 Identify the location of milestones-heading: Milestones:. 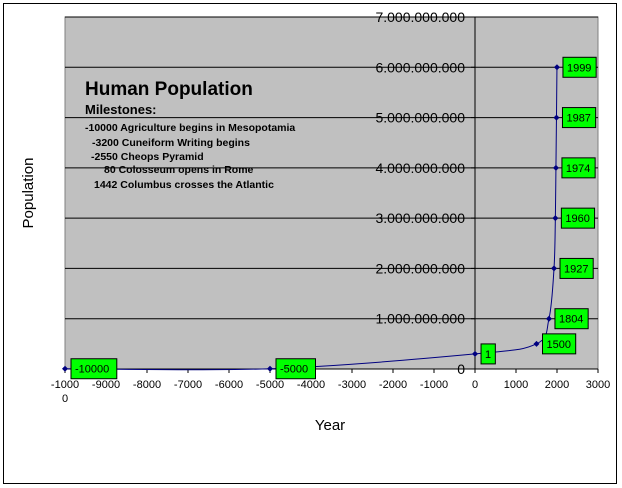
(121, 109).